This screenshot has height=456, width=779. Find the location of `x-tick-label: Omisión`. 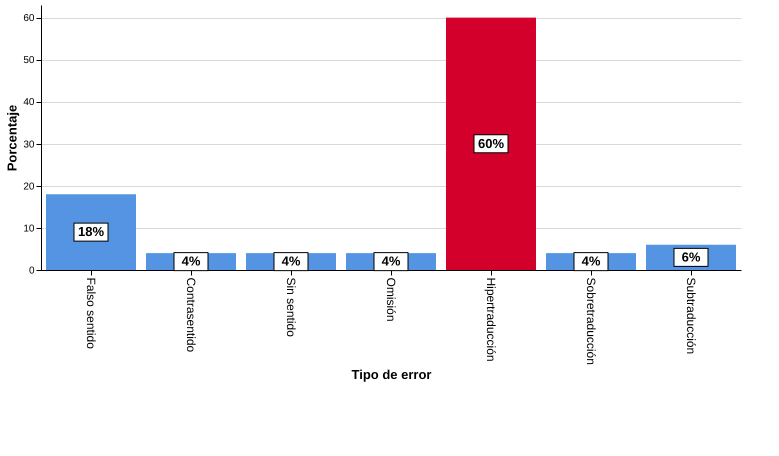

x-tick-label: Omisión is located at coordinates (391, 300).